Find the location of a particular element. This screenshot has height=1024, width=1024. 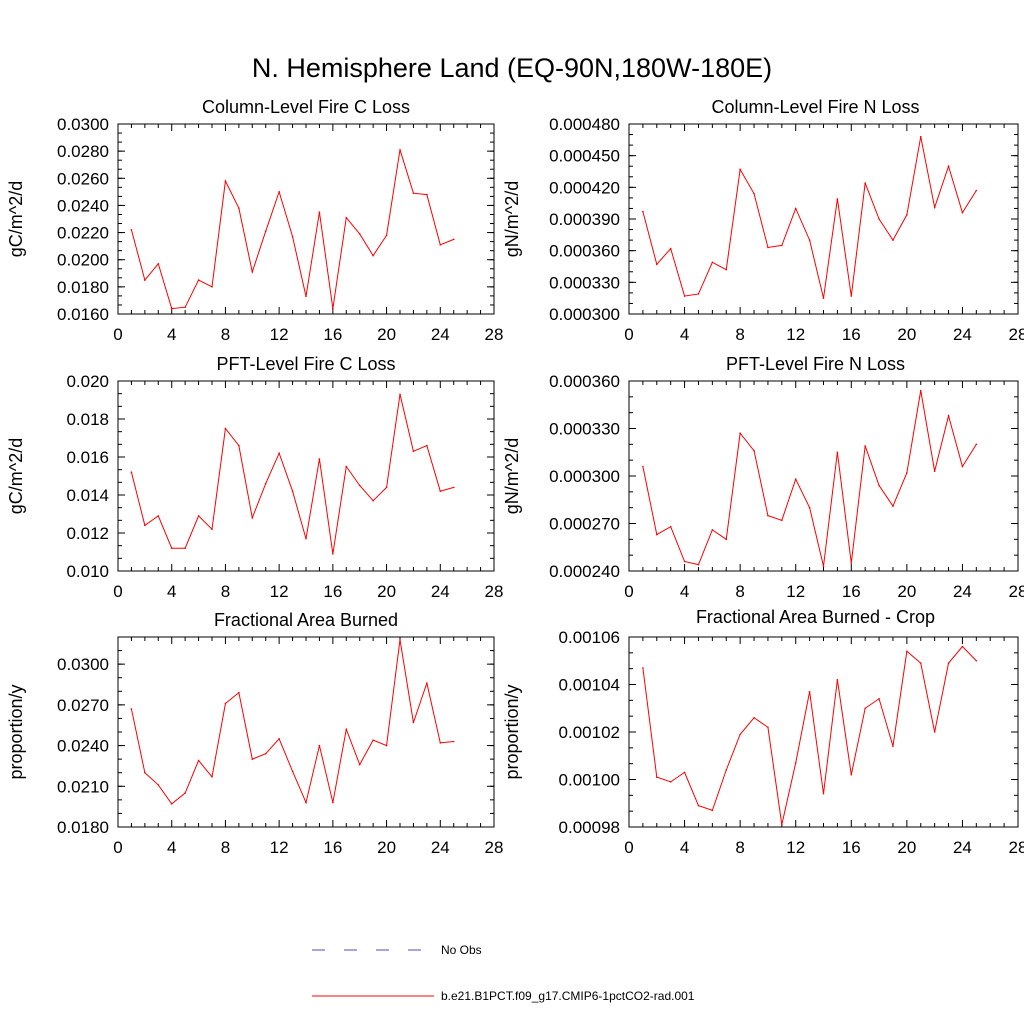

y-tick-label: 0.000480 is located at coordinates (584, 124).